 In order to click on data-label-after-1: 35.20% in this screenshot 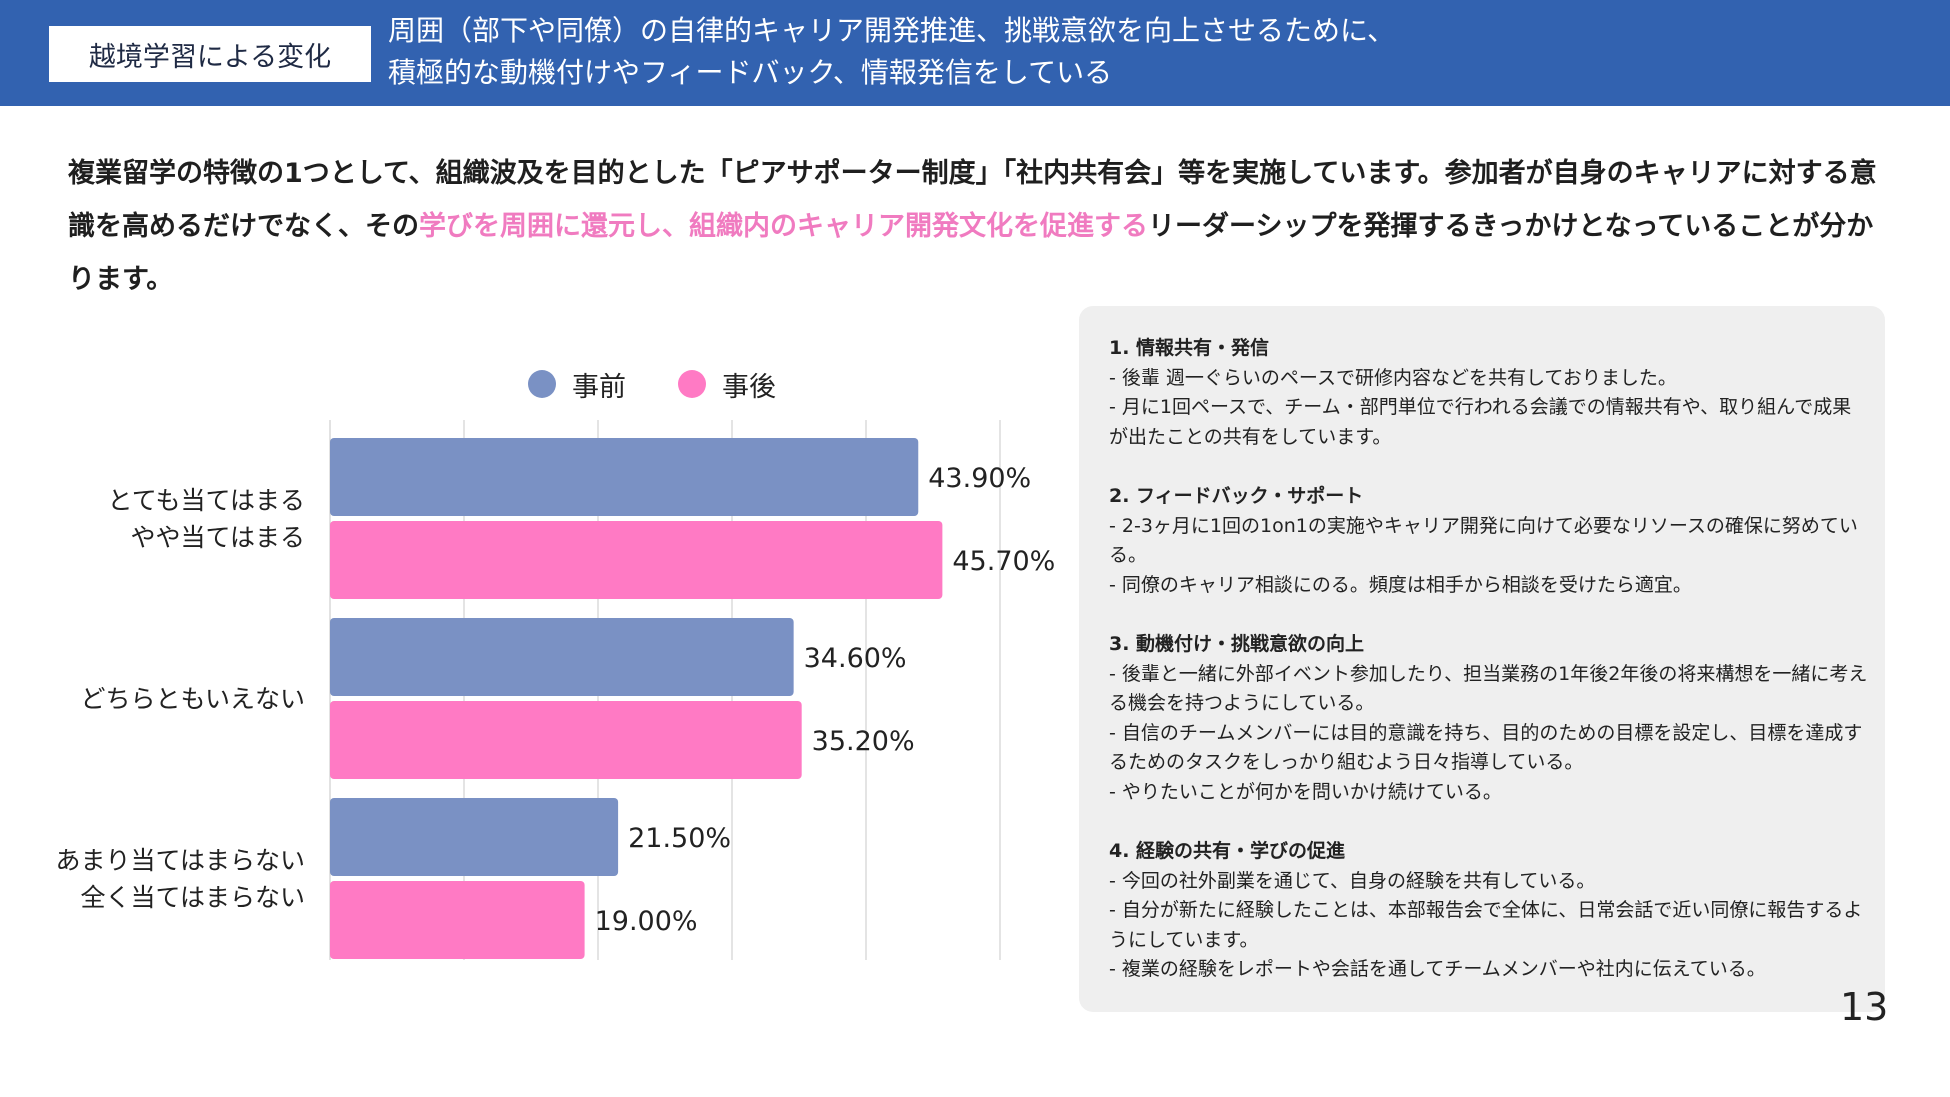, I will do `click(863, 741)`.